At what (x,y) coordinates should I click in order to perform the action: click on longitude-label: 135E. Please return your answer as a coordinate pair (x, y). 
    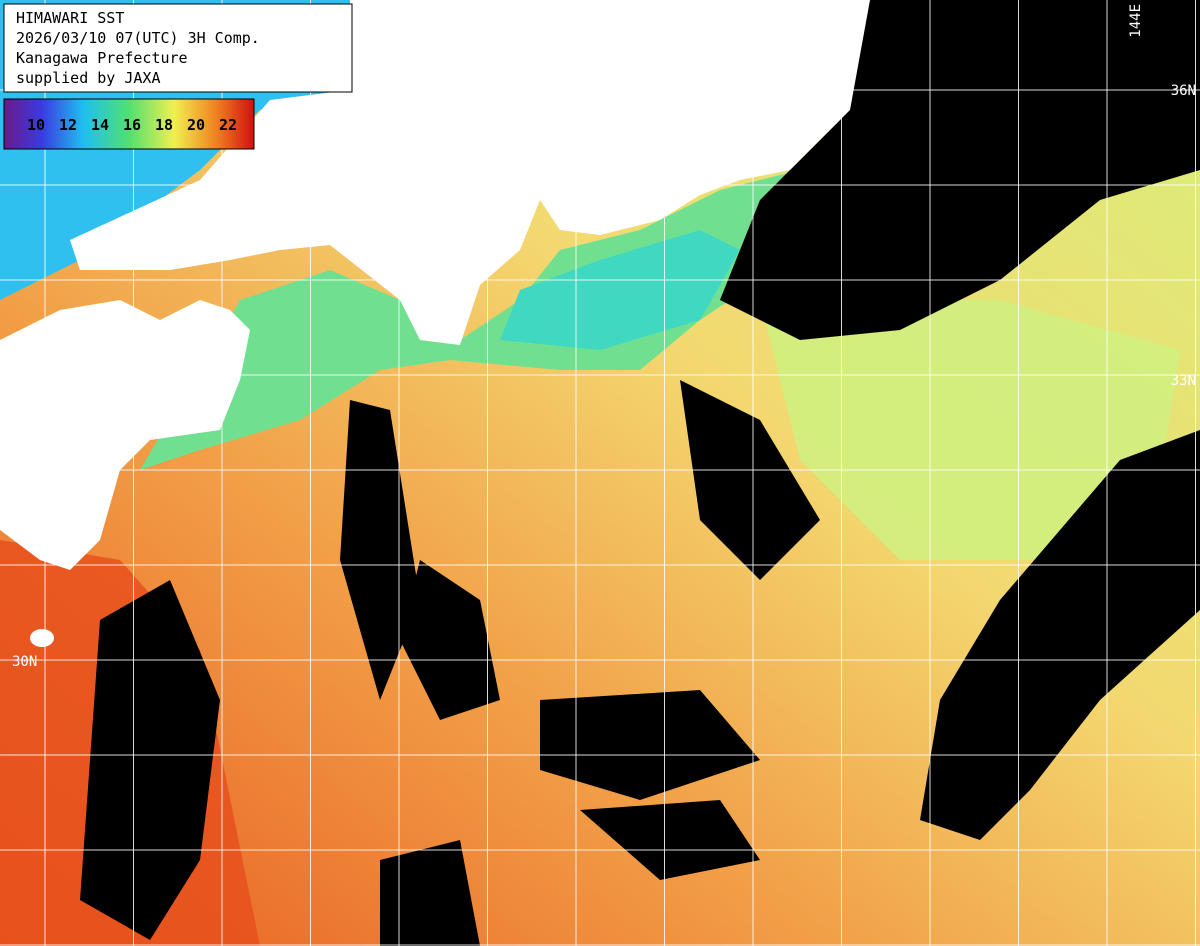
    Looking at the image, I should click on (492, 21).